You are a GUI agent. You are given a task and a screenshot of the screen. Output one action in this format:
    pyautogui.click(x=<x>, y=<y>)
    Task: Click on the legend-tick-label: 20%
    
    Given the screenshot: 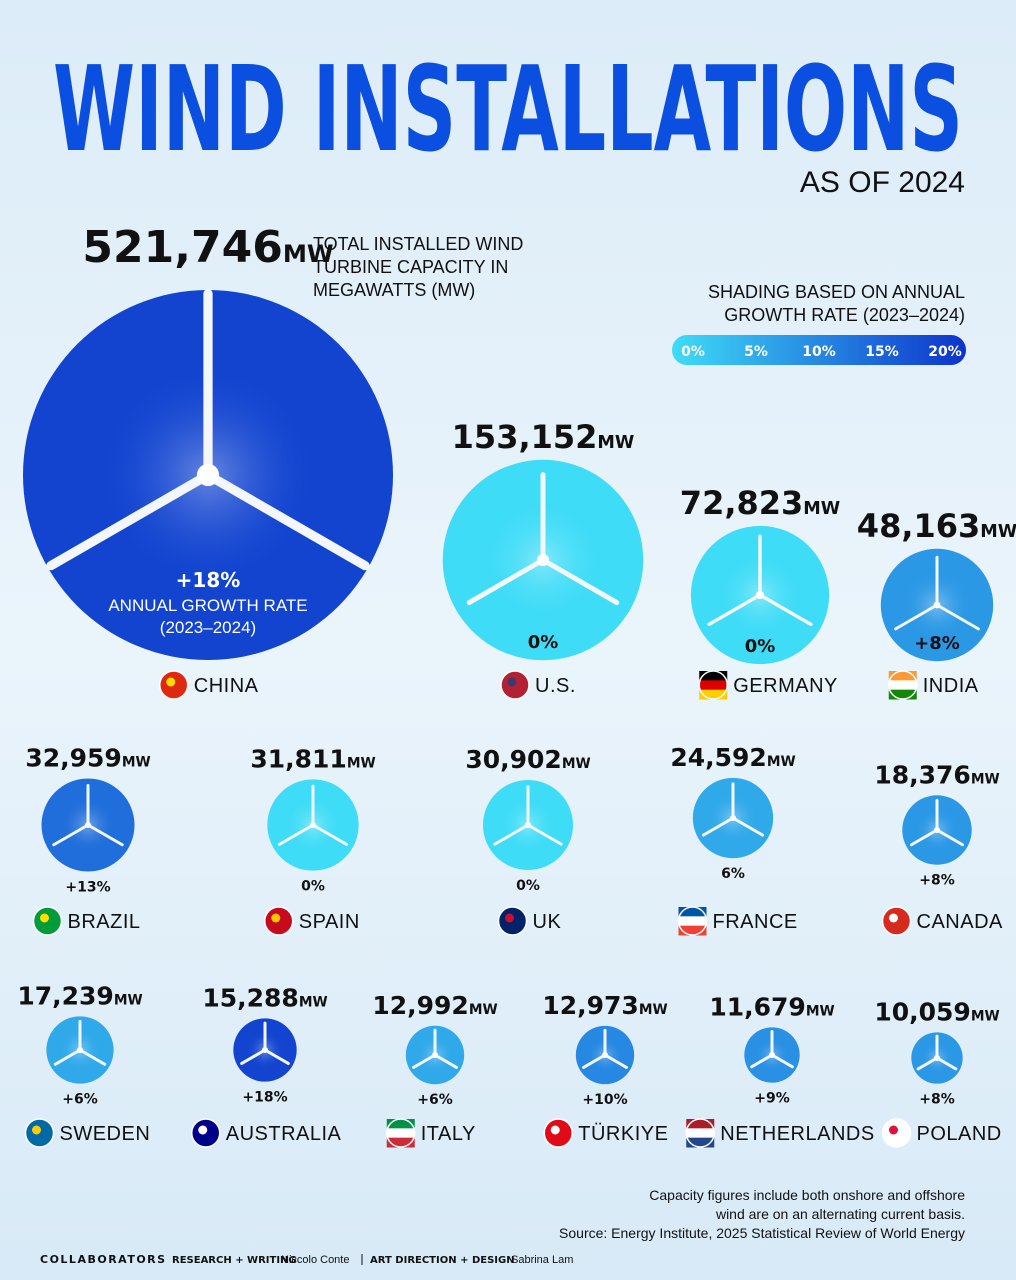 What is the action you would take?
    pyautogui.click(x=945, y=352)
    